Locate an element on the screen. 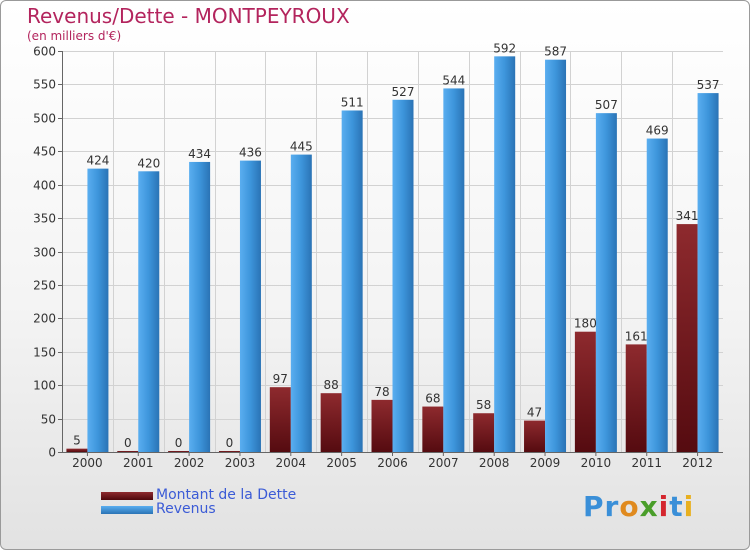  bar-dette-2006 is located at coordinates (382, 425).